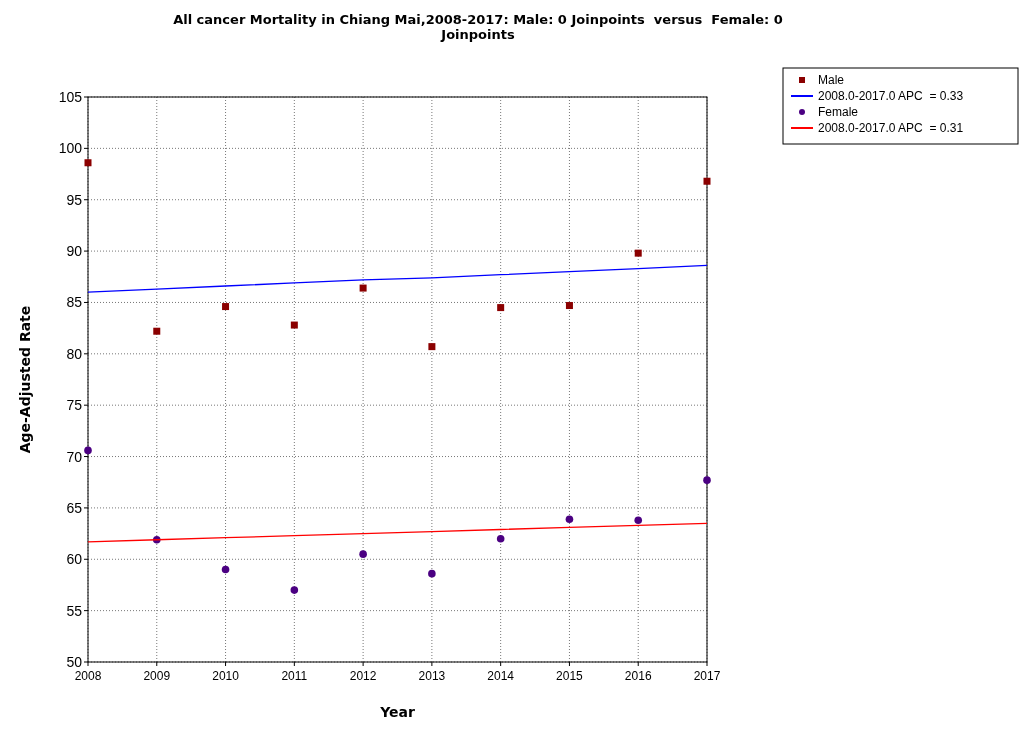 Image resolution: width=1030 pixels, height=733 pixels. Describe the element at coordinates (638, 676) in the screenshot. I see `x-tick-label: 2016` at that location.